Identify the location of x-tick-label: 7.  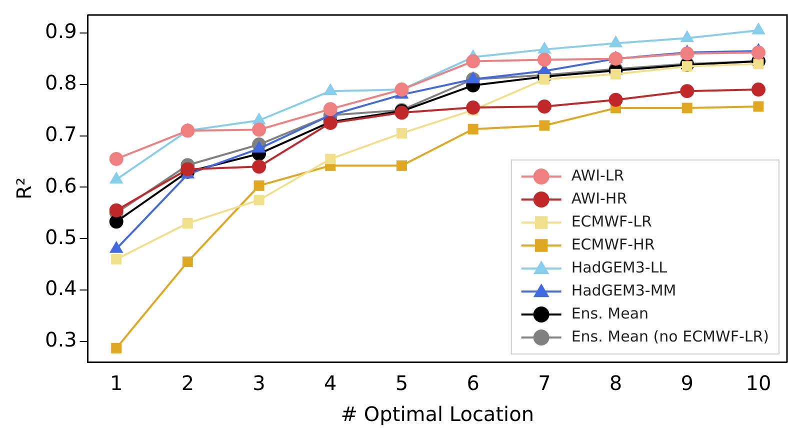
(544, 383).